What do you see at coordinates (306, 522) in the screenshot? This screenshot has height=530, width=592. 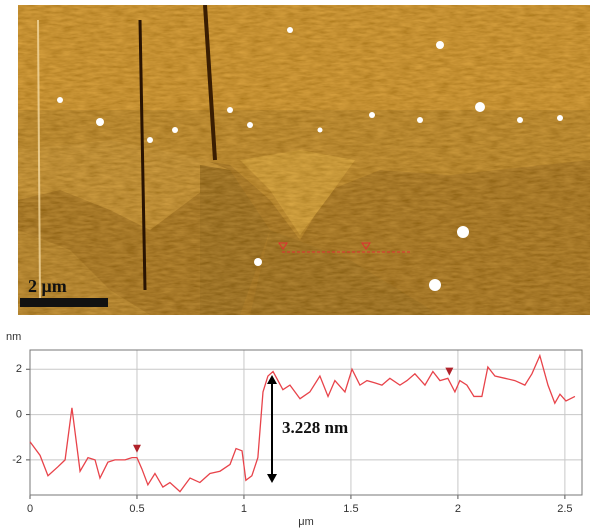 I see `x-axis-label: μm` at bounding box center [306, 522].